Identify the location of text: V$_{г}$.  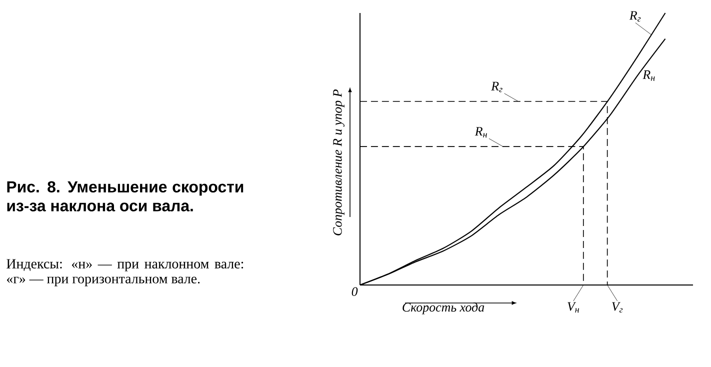
(617, 307).